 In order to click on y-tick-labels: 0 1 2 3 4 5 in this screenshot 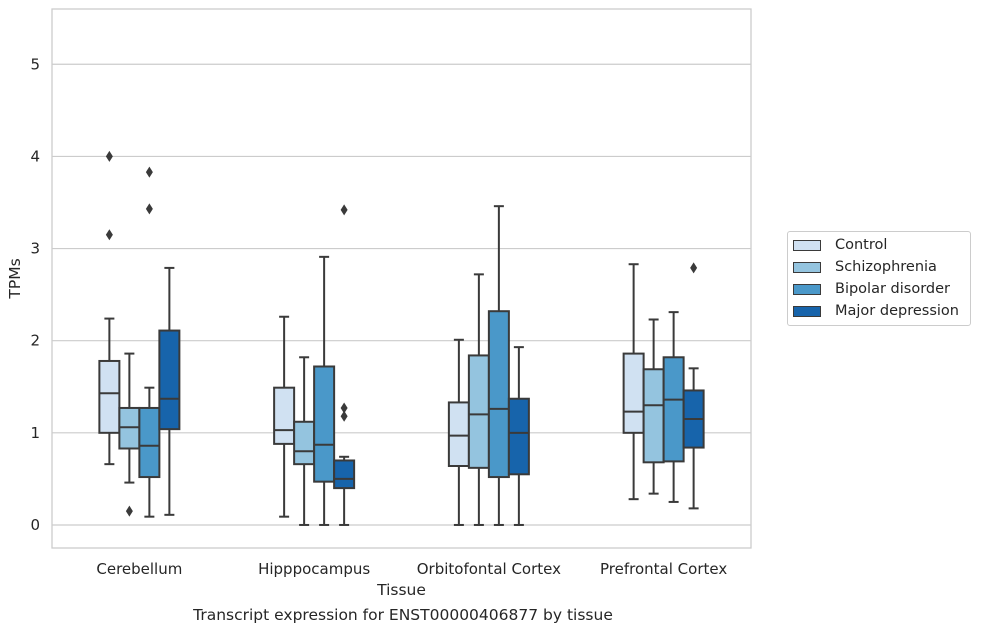, I will do `click(35, 294)`.